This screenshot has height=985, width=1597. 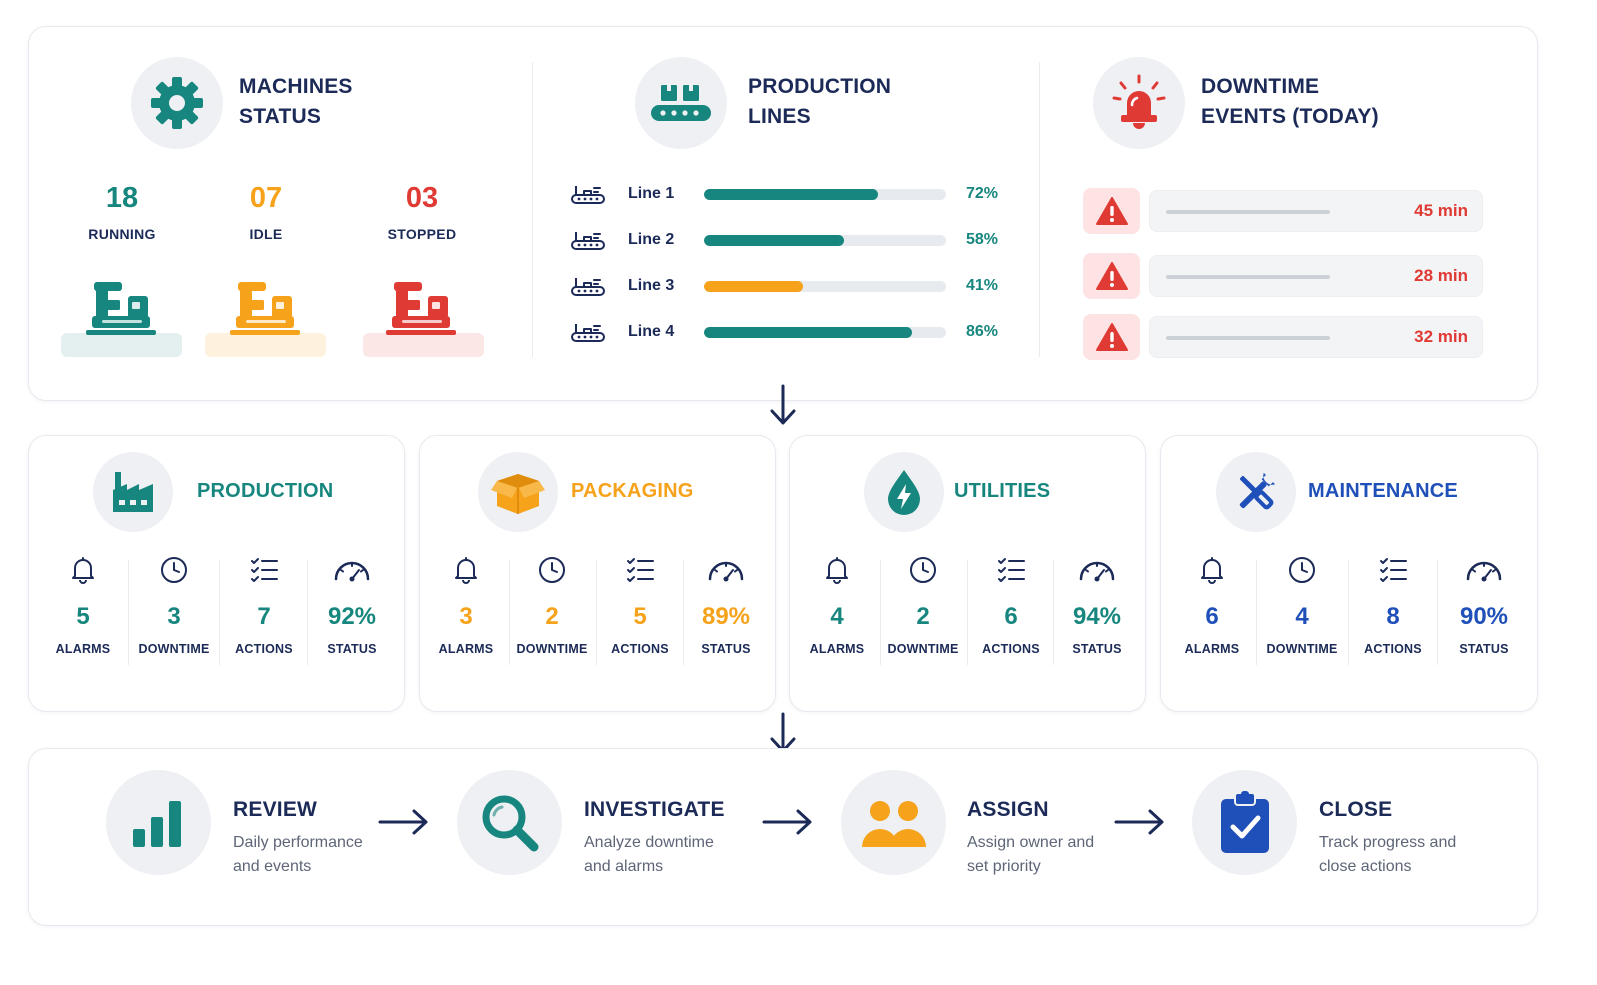 What do you see at coordinates (552, 616) in the screenshot?
I see `metric-value: 2` at bounding box center [552, 616].